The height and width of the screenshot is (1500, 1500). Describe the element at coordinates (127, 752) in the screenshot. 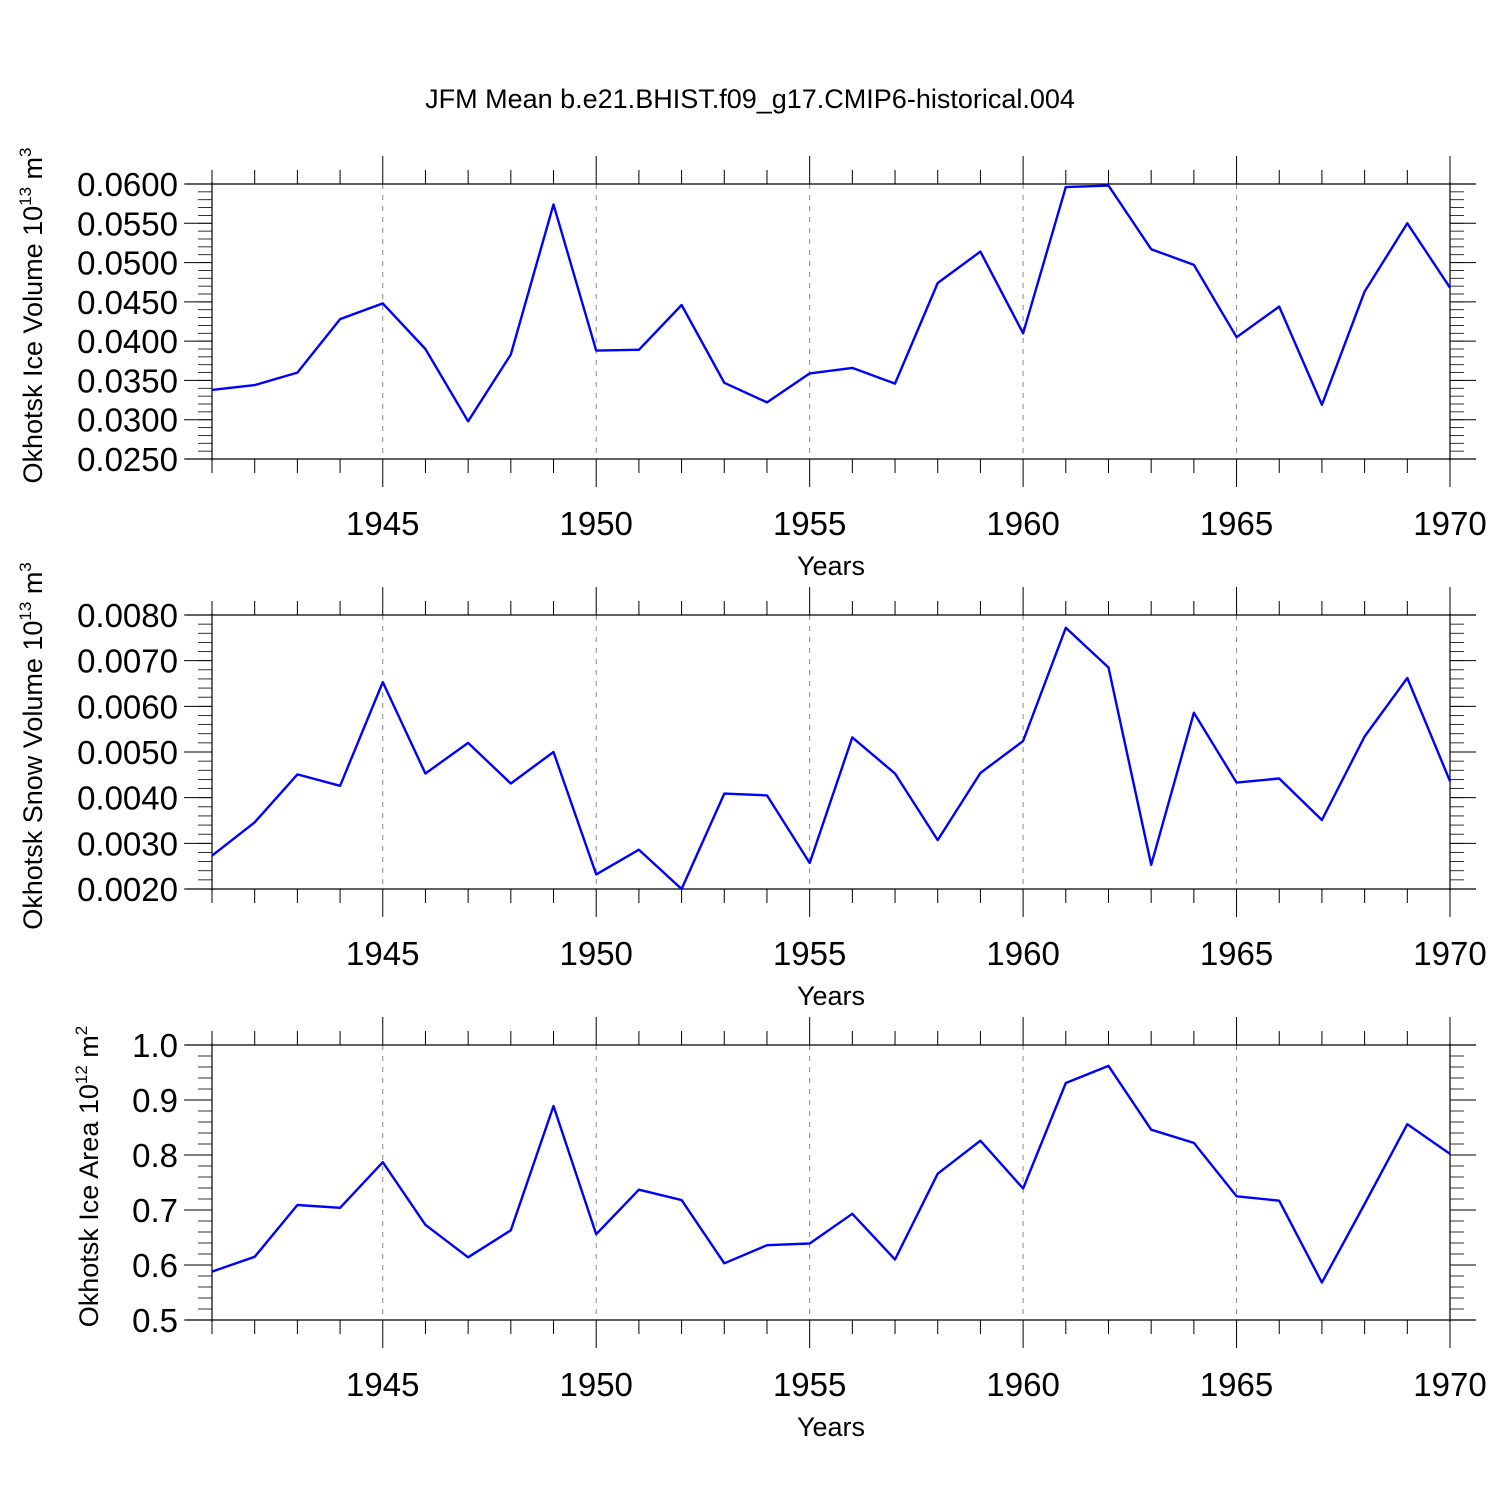

I see `y-tick-label: 0.0050` at that location.